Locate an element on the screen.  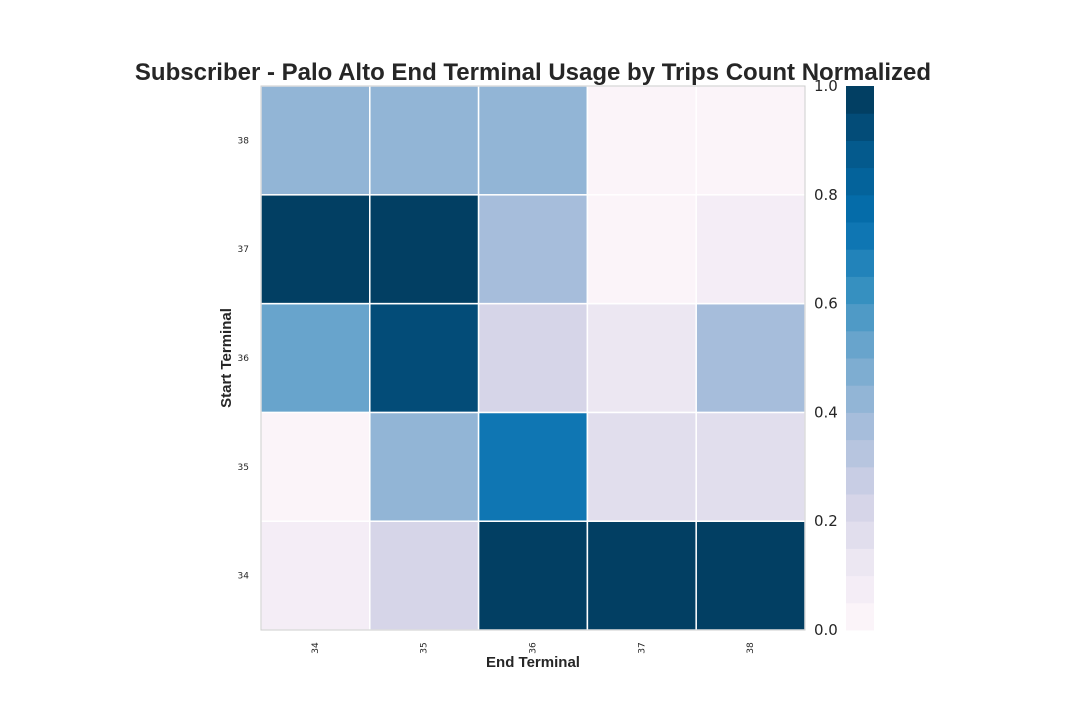
colorbar-tick-labels: 0.0 0.2 0.4 0.6 0.8 1.0 is located at coordinates (826, 358).